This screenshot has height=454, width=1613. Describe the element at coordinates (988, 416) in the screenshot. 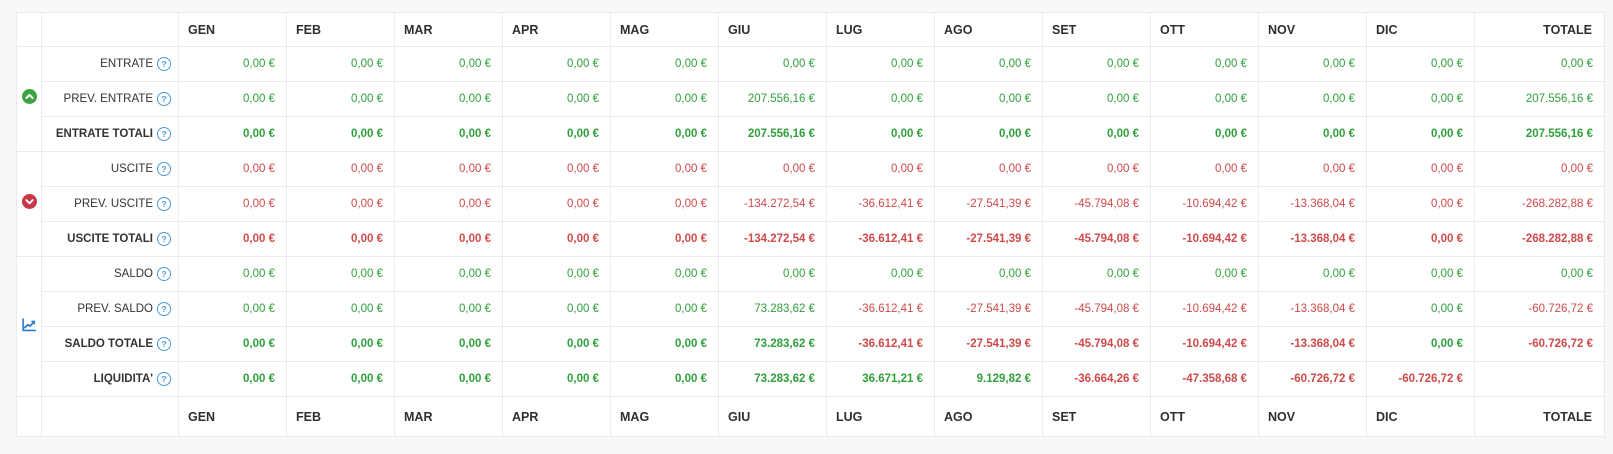

I see `column-footer-month-ago: AGO` at that location.